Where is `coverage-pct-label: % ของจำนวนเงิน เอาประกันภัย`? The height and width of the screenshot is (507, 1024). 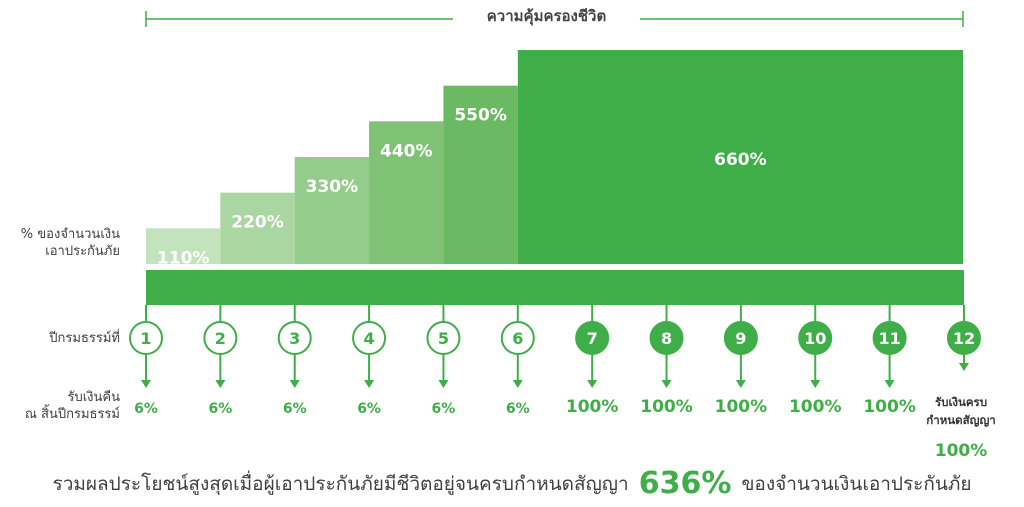
coverage-pct-label: % ของจำนวนเงิน เอาประกันภัย is located at coordinates (70, 243).